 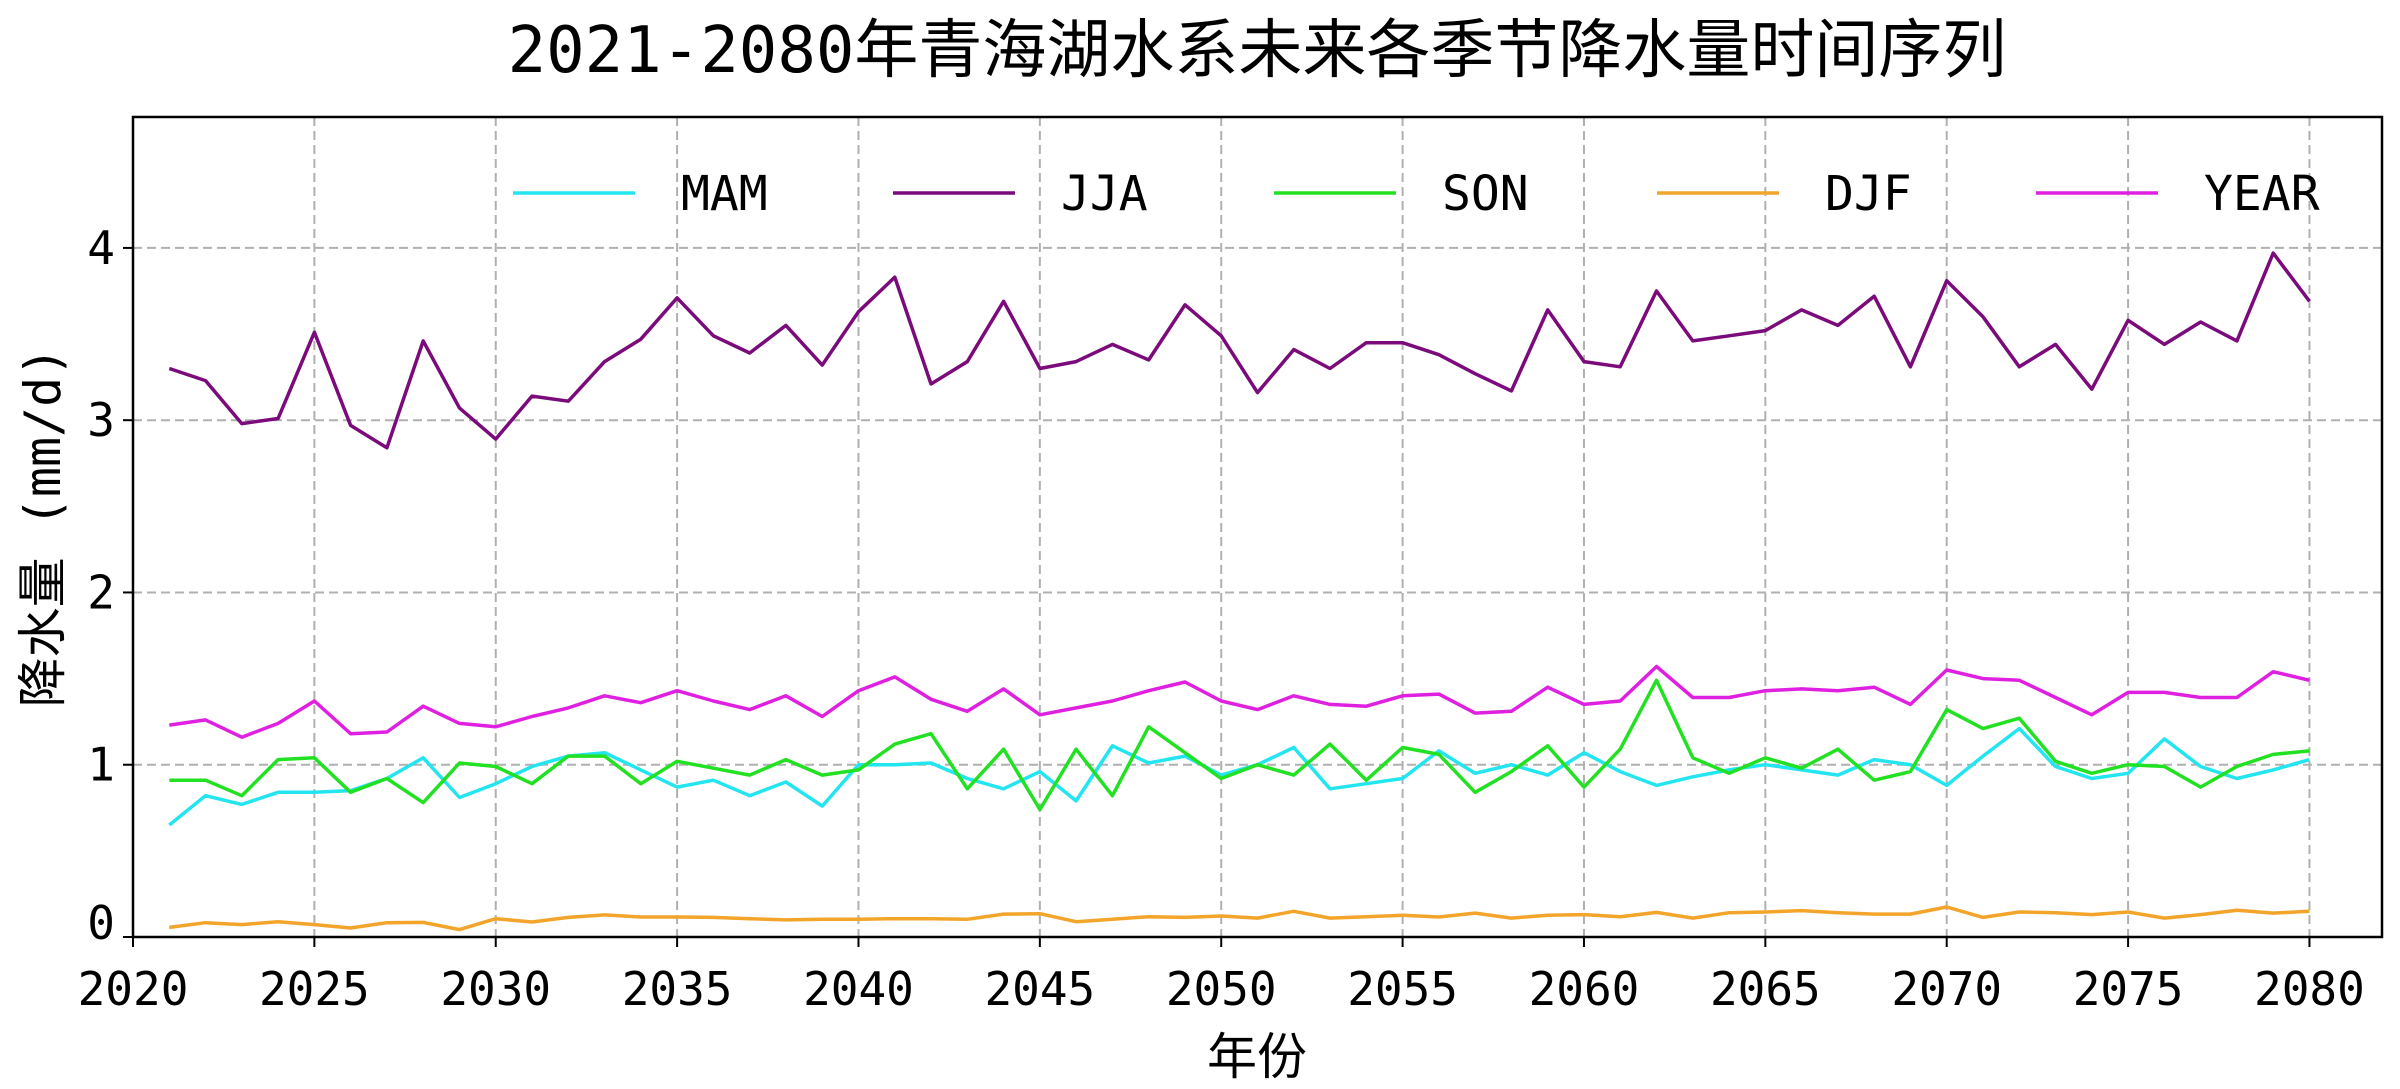 What do you see at coordinates (1257, 51) in the screenshot?
I see `chart-title: 2021-2080年青海湖水系未来各季节降水量时间序列` at bounding box center [1257, 51].